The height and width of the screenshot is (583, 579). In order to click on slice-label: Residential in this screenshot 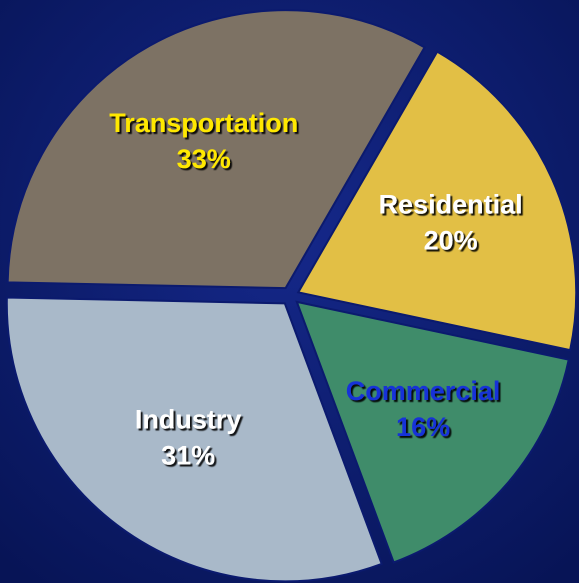, I will do `click(451, 205)`.